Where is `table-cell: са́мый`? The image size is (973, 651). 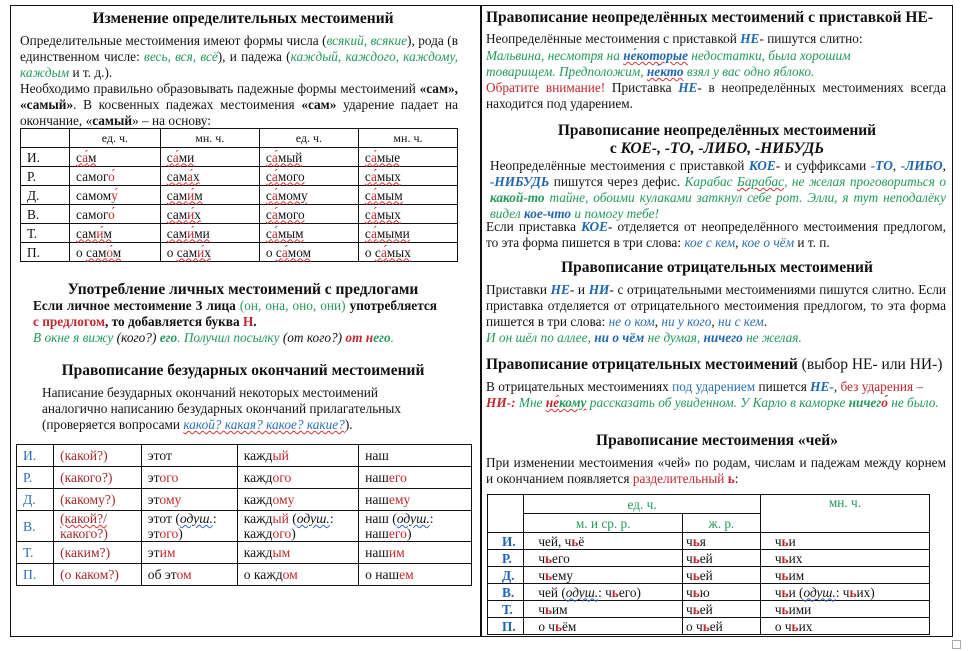 table-cell: са́мый is located at coordinates (308, 157).